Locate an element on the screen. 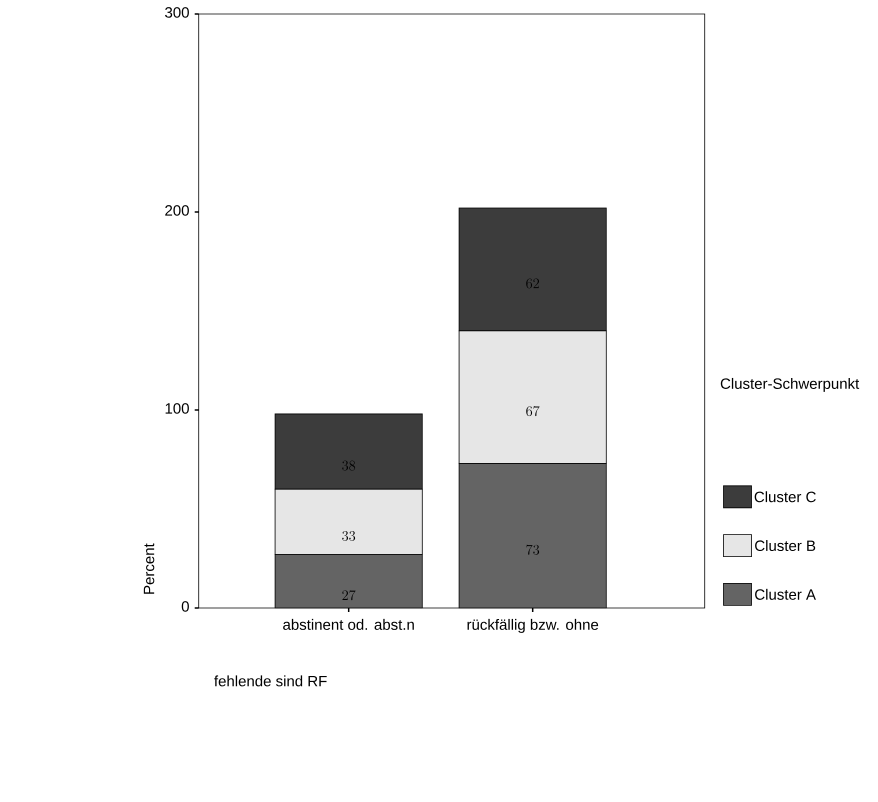 The height and width of the screenshot is (802, 878). data-label: 62 is located at coordinates (533, 283).